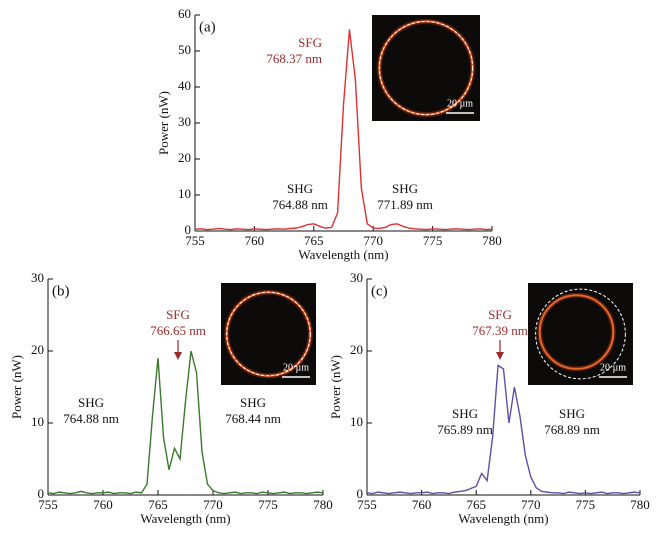 The height and width of the screenshot is (536, 658). What do you see at coordinates (184, 85) in the screenshot?
I see `y-tick-label: 40` at bounding box center [184, 85].